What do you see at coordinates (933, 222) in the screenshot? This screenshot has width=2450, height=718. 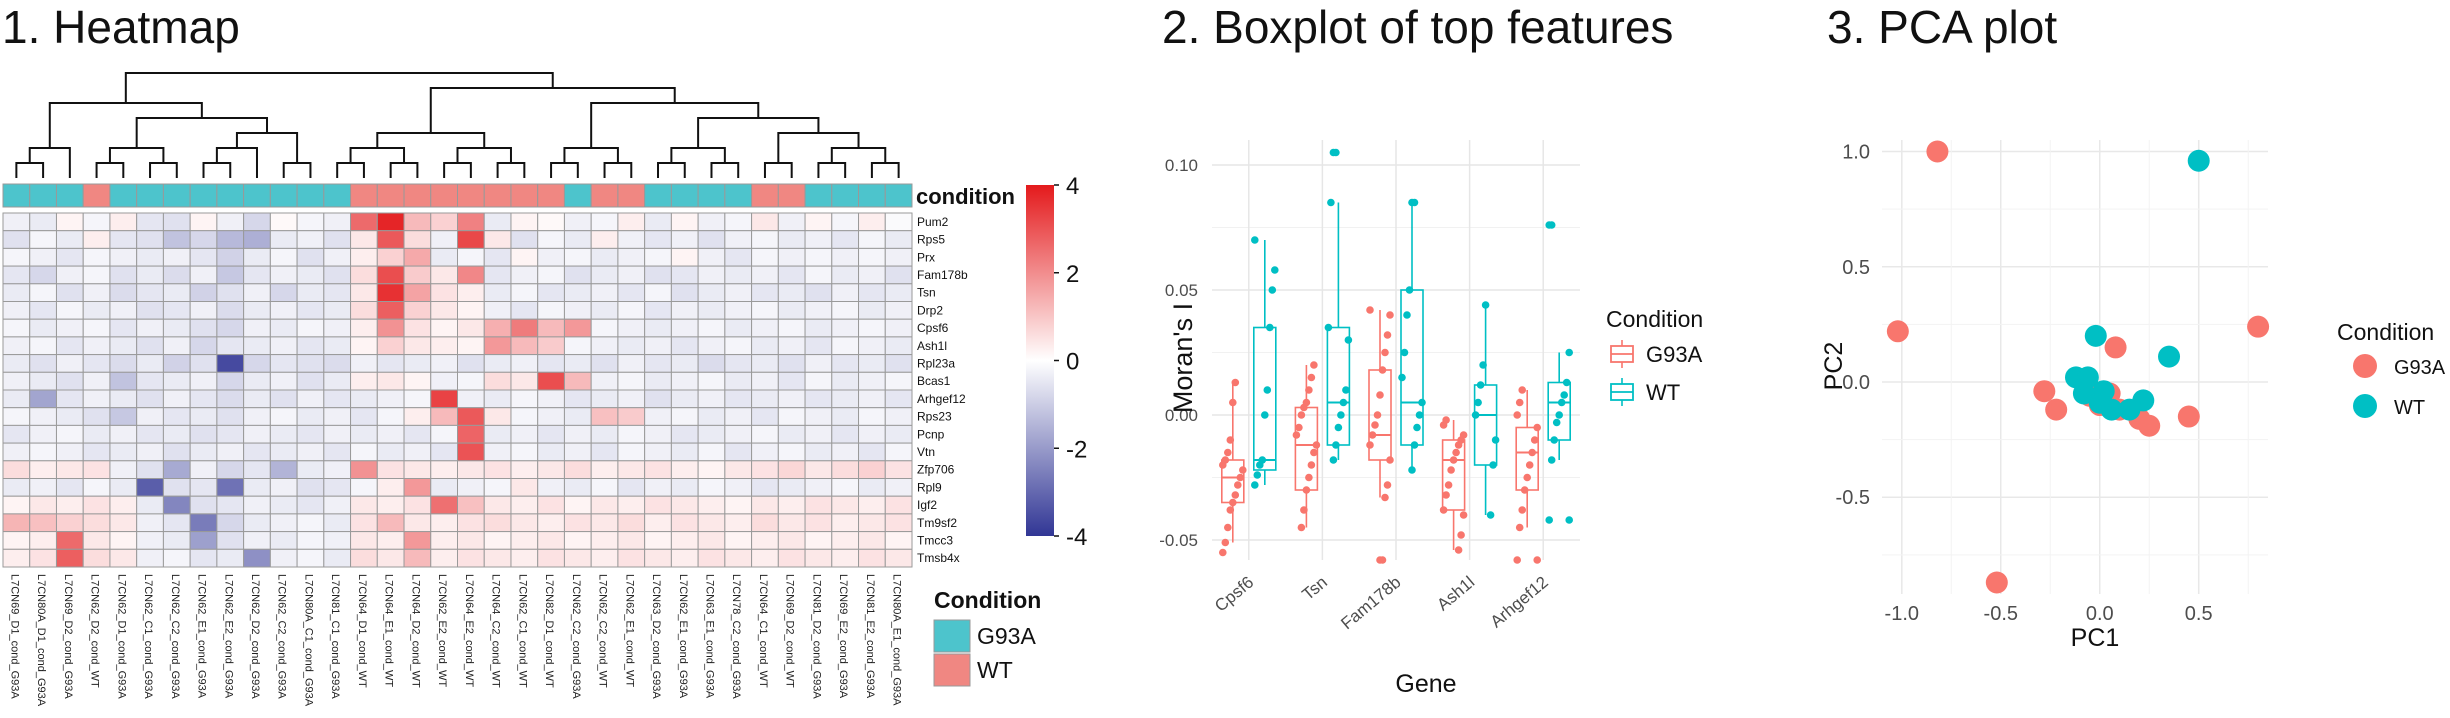 I see `gene-label: Pum2` at bounding box center [933, 222].